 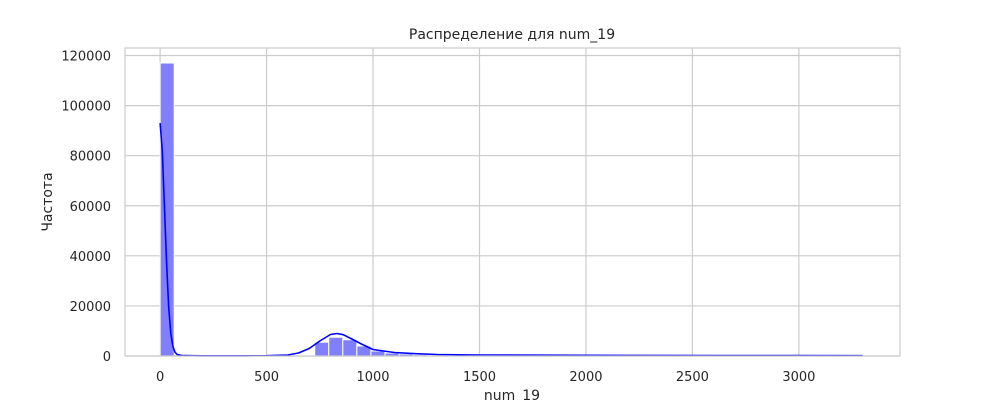 I want to click on chart-title: Распределение для num_19, so click(x=512, y=35).